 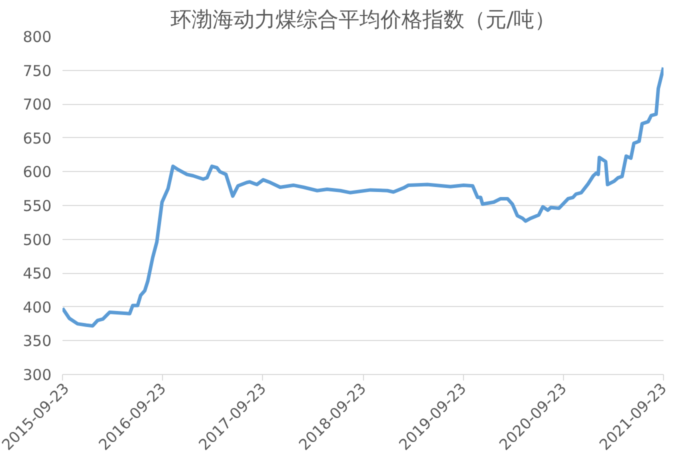 I want to click on y-tick-label: 500, so click(x=37, y=239).